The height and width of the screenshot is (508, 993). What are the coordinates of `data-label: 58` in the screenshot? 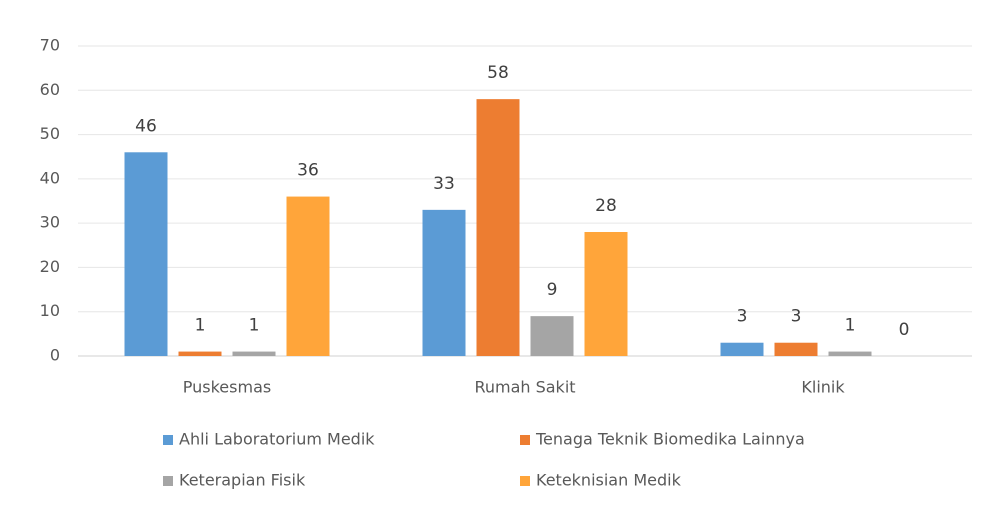 It's located at (498, 73).